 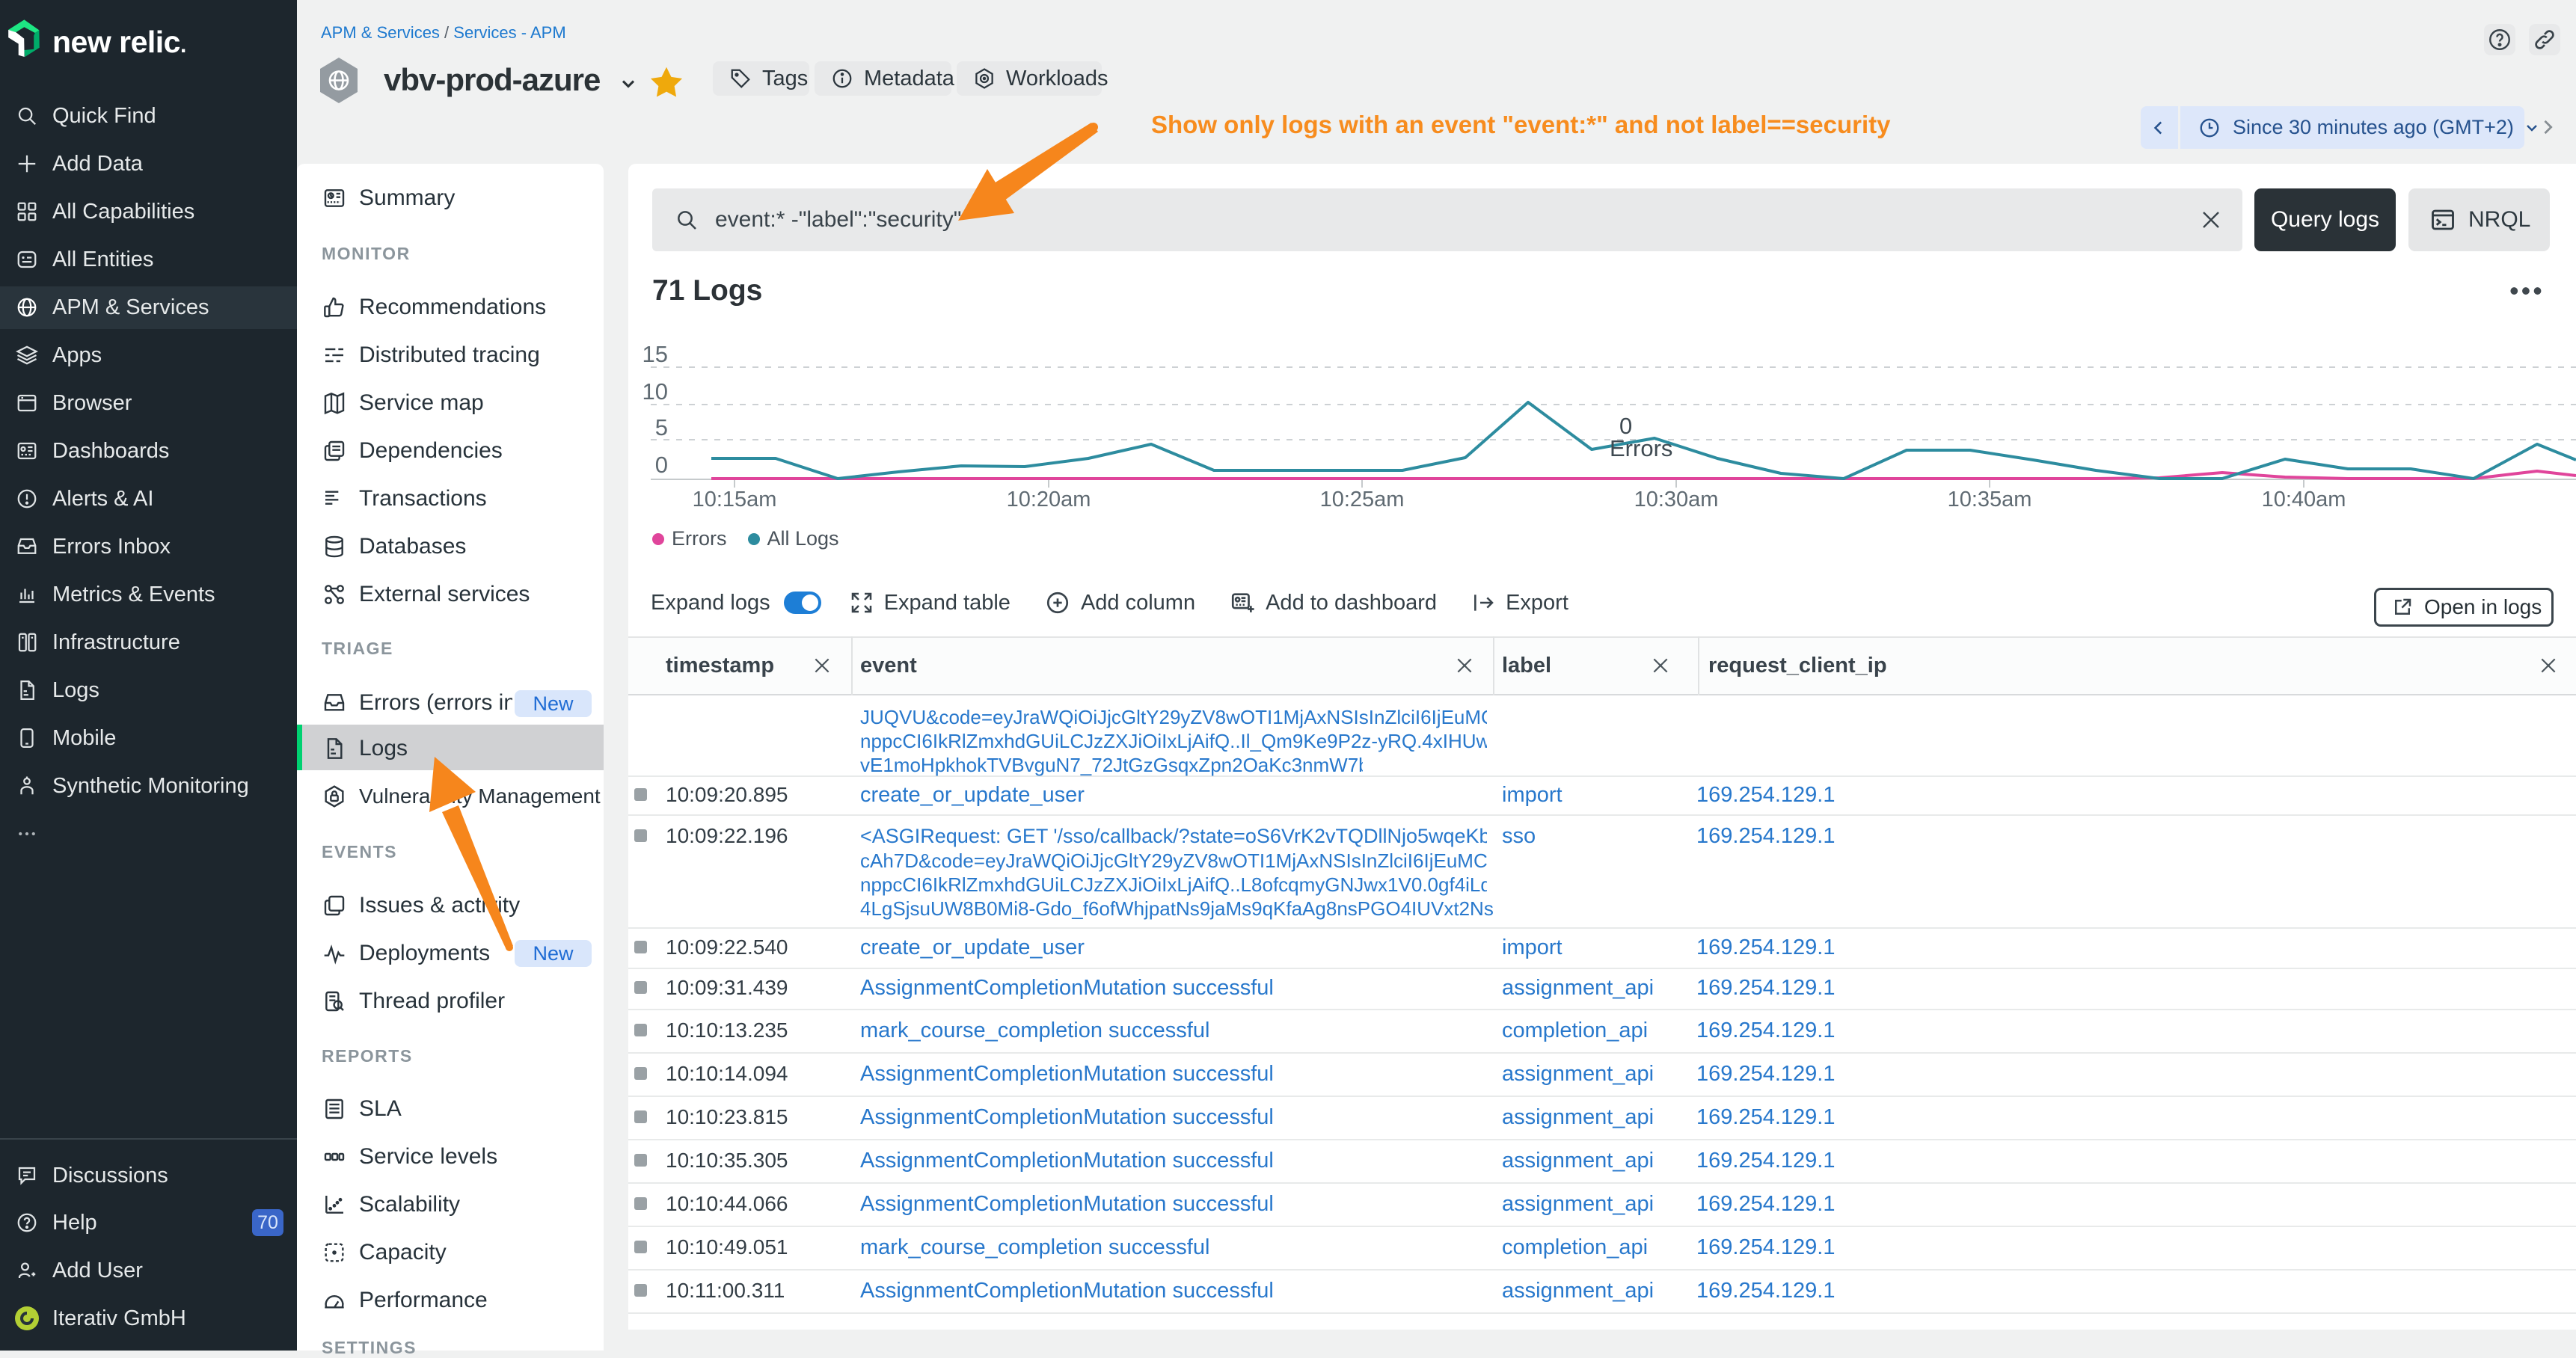 I want to click on svg-text: 10:40am, so click(x=2304, y=499).